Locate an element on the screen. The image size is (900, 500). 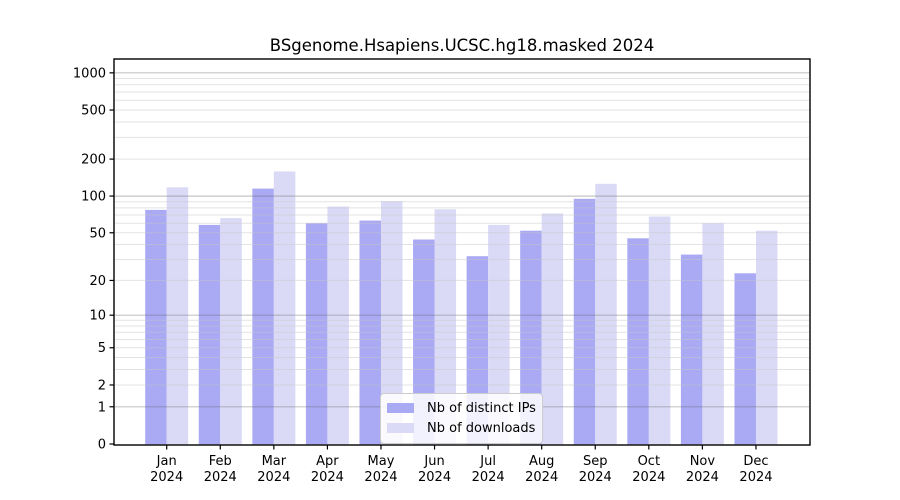
bar-nov-distinct-ips is located at coordinates (691, 349).